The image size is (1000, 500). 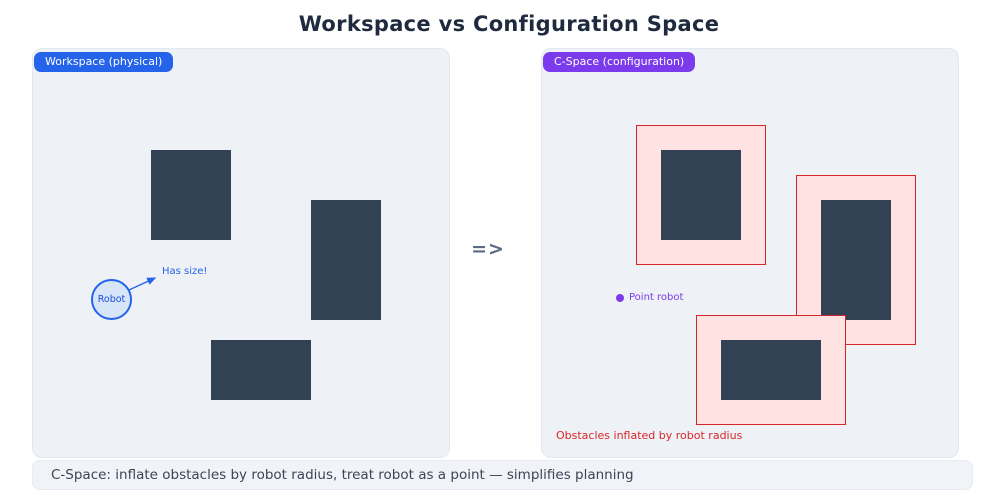 What do you see at coordinates (488, 249) in the screenshot?
I see `transform-arrow: =>` at bounding box center [488, 249].